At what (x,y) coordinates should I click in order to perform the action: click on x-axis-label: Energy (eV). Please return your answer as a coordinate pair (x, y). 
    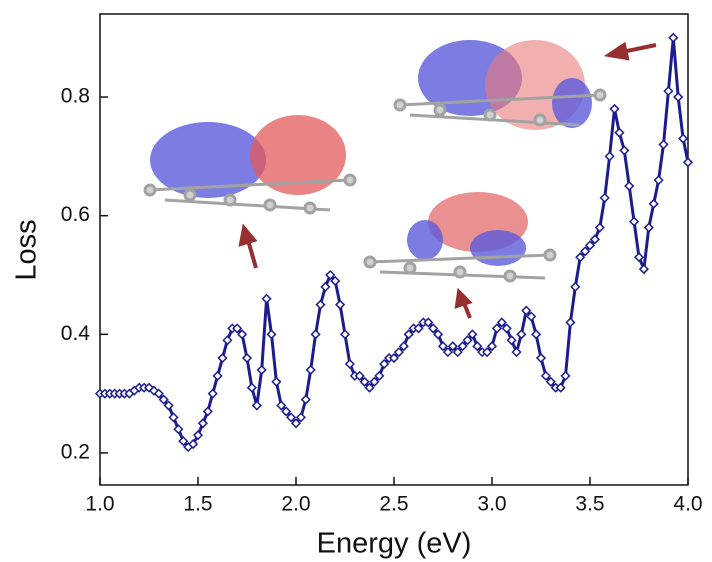
    Looking at the image, I should click on (394, 544).